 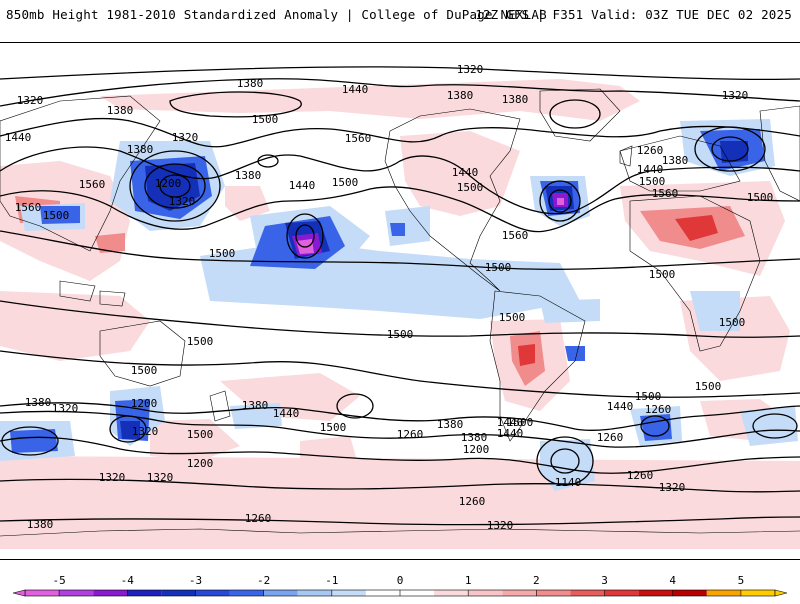 What do you see at coordinates (355, 406) in the screenshot?
I see `contour-high` at bounding box center [355, 406].